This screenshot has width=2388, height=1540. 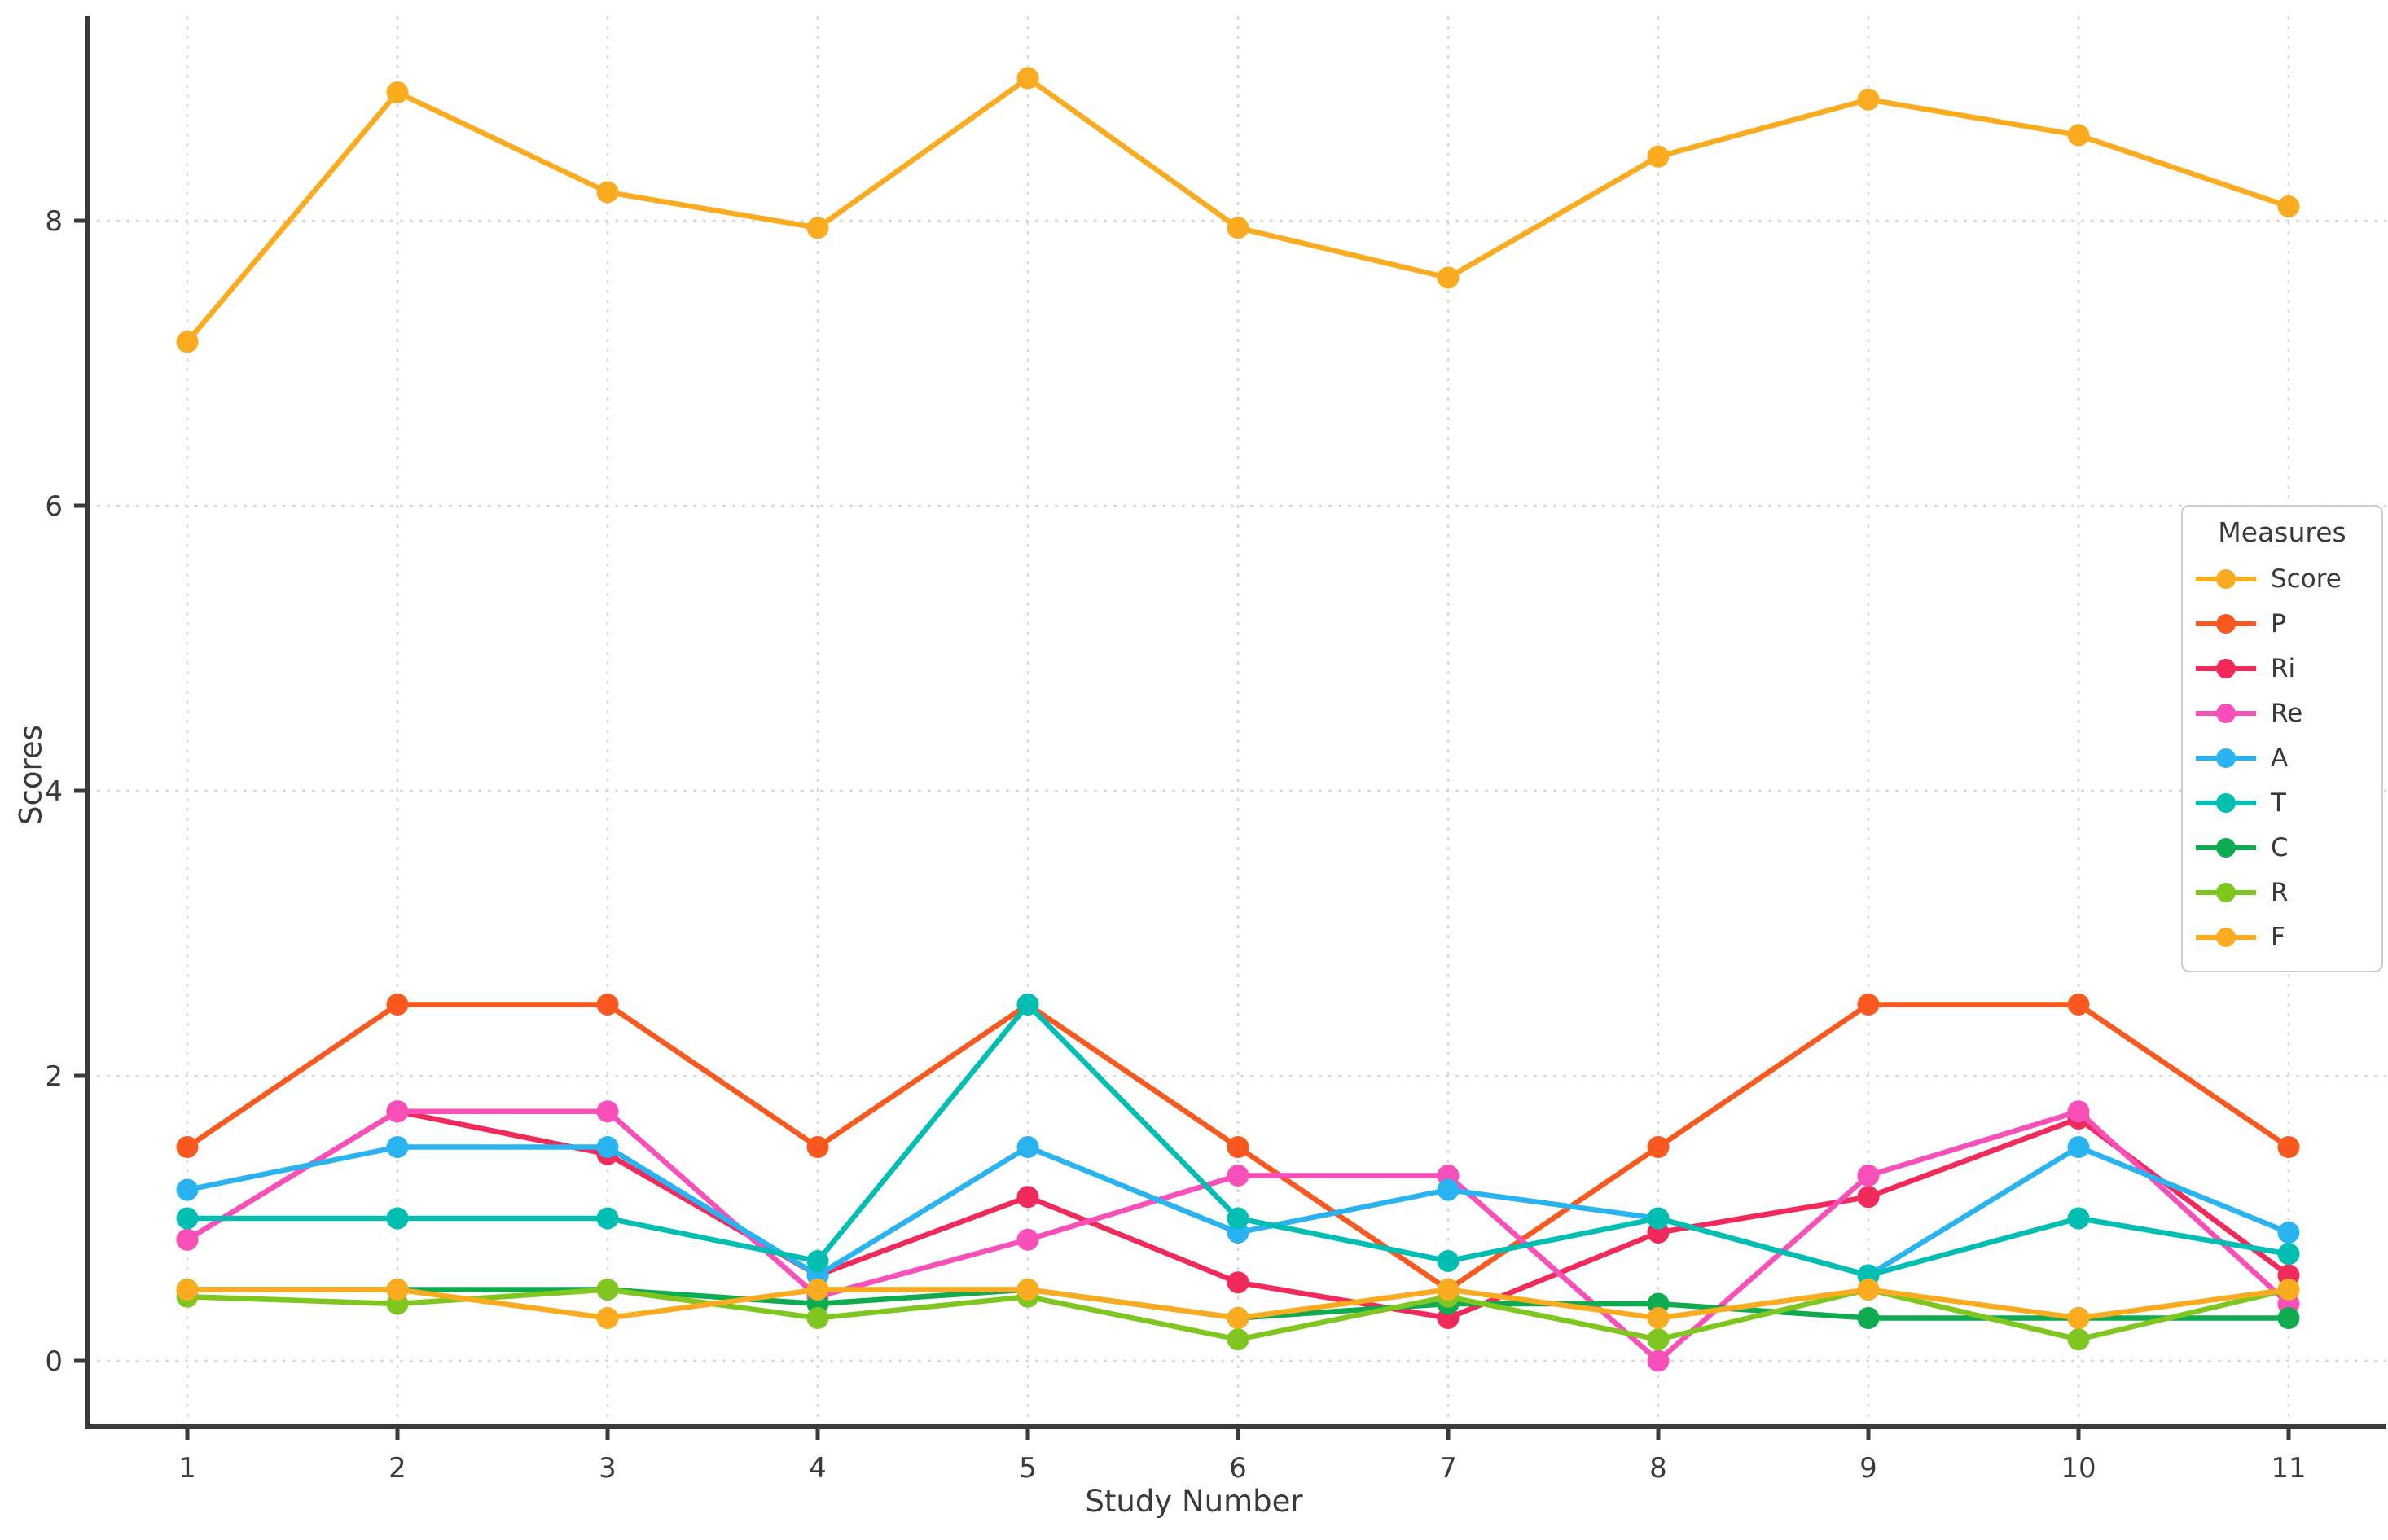 I want to click on x-tick-label: 3, so click(x=608, y=1468).